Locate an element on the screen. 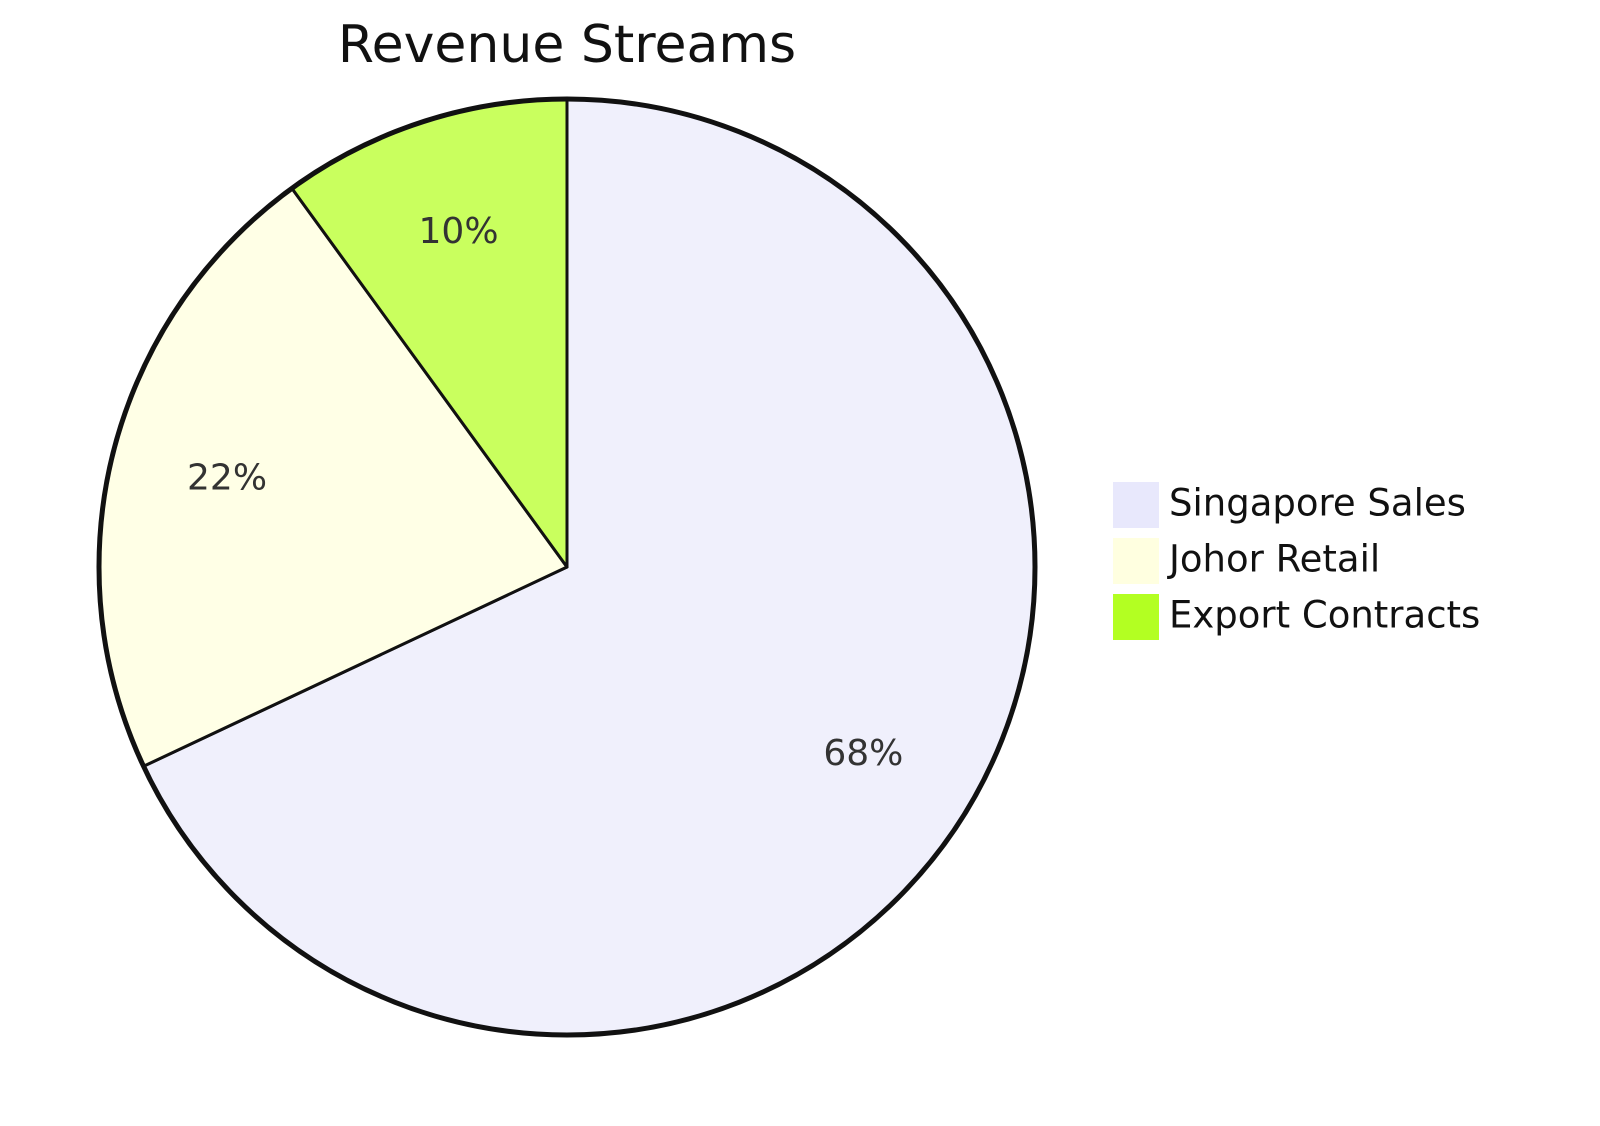  chart-title: Revenue Streams is located at coordinates (567, 45).